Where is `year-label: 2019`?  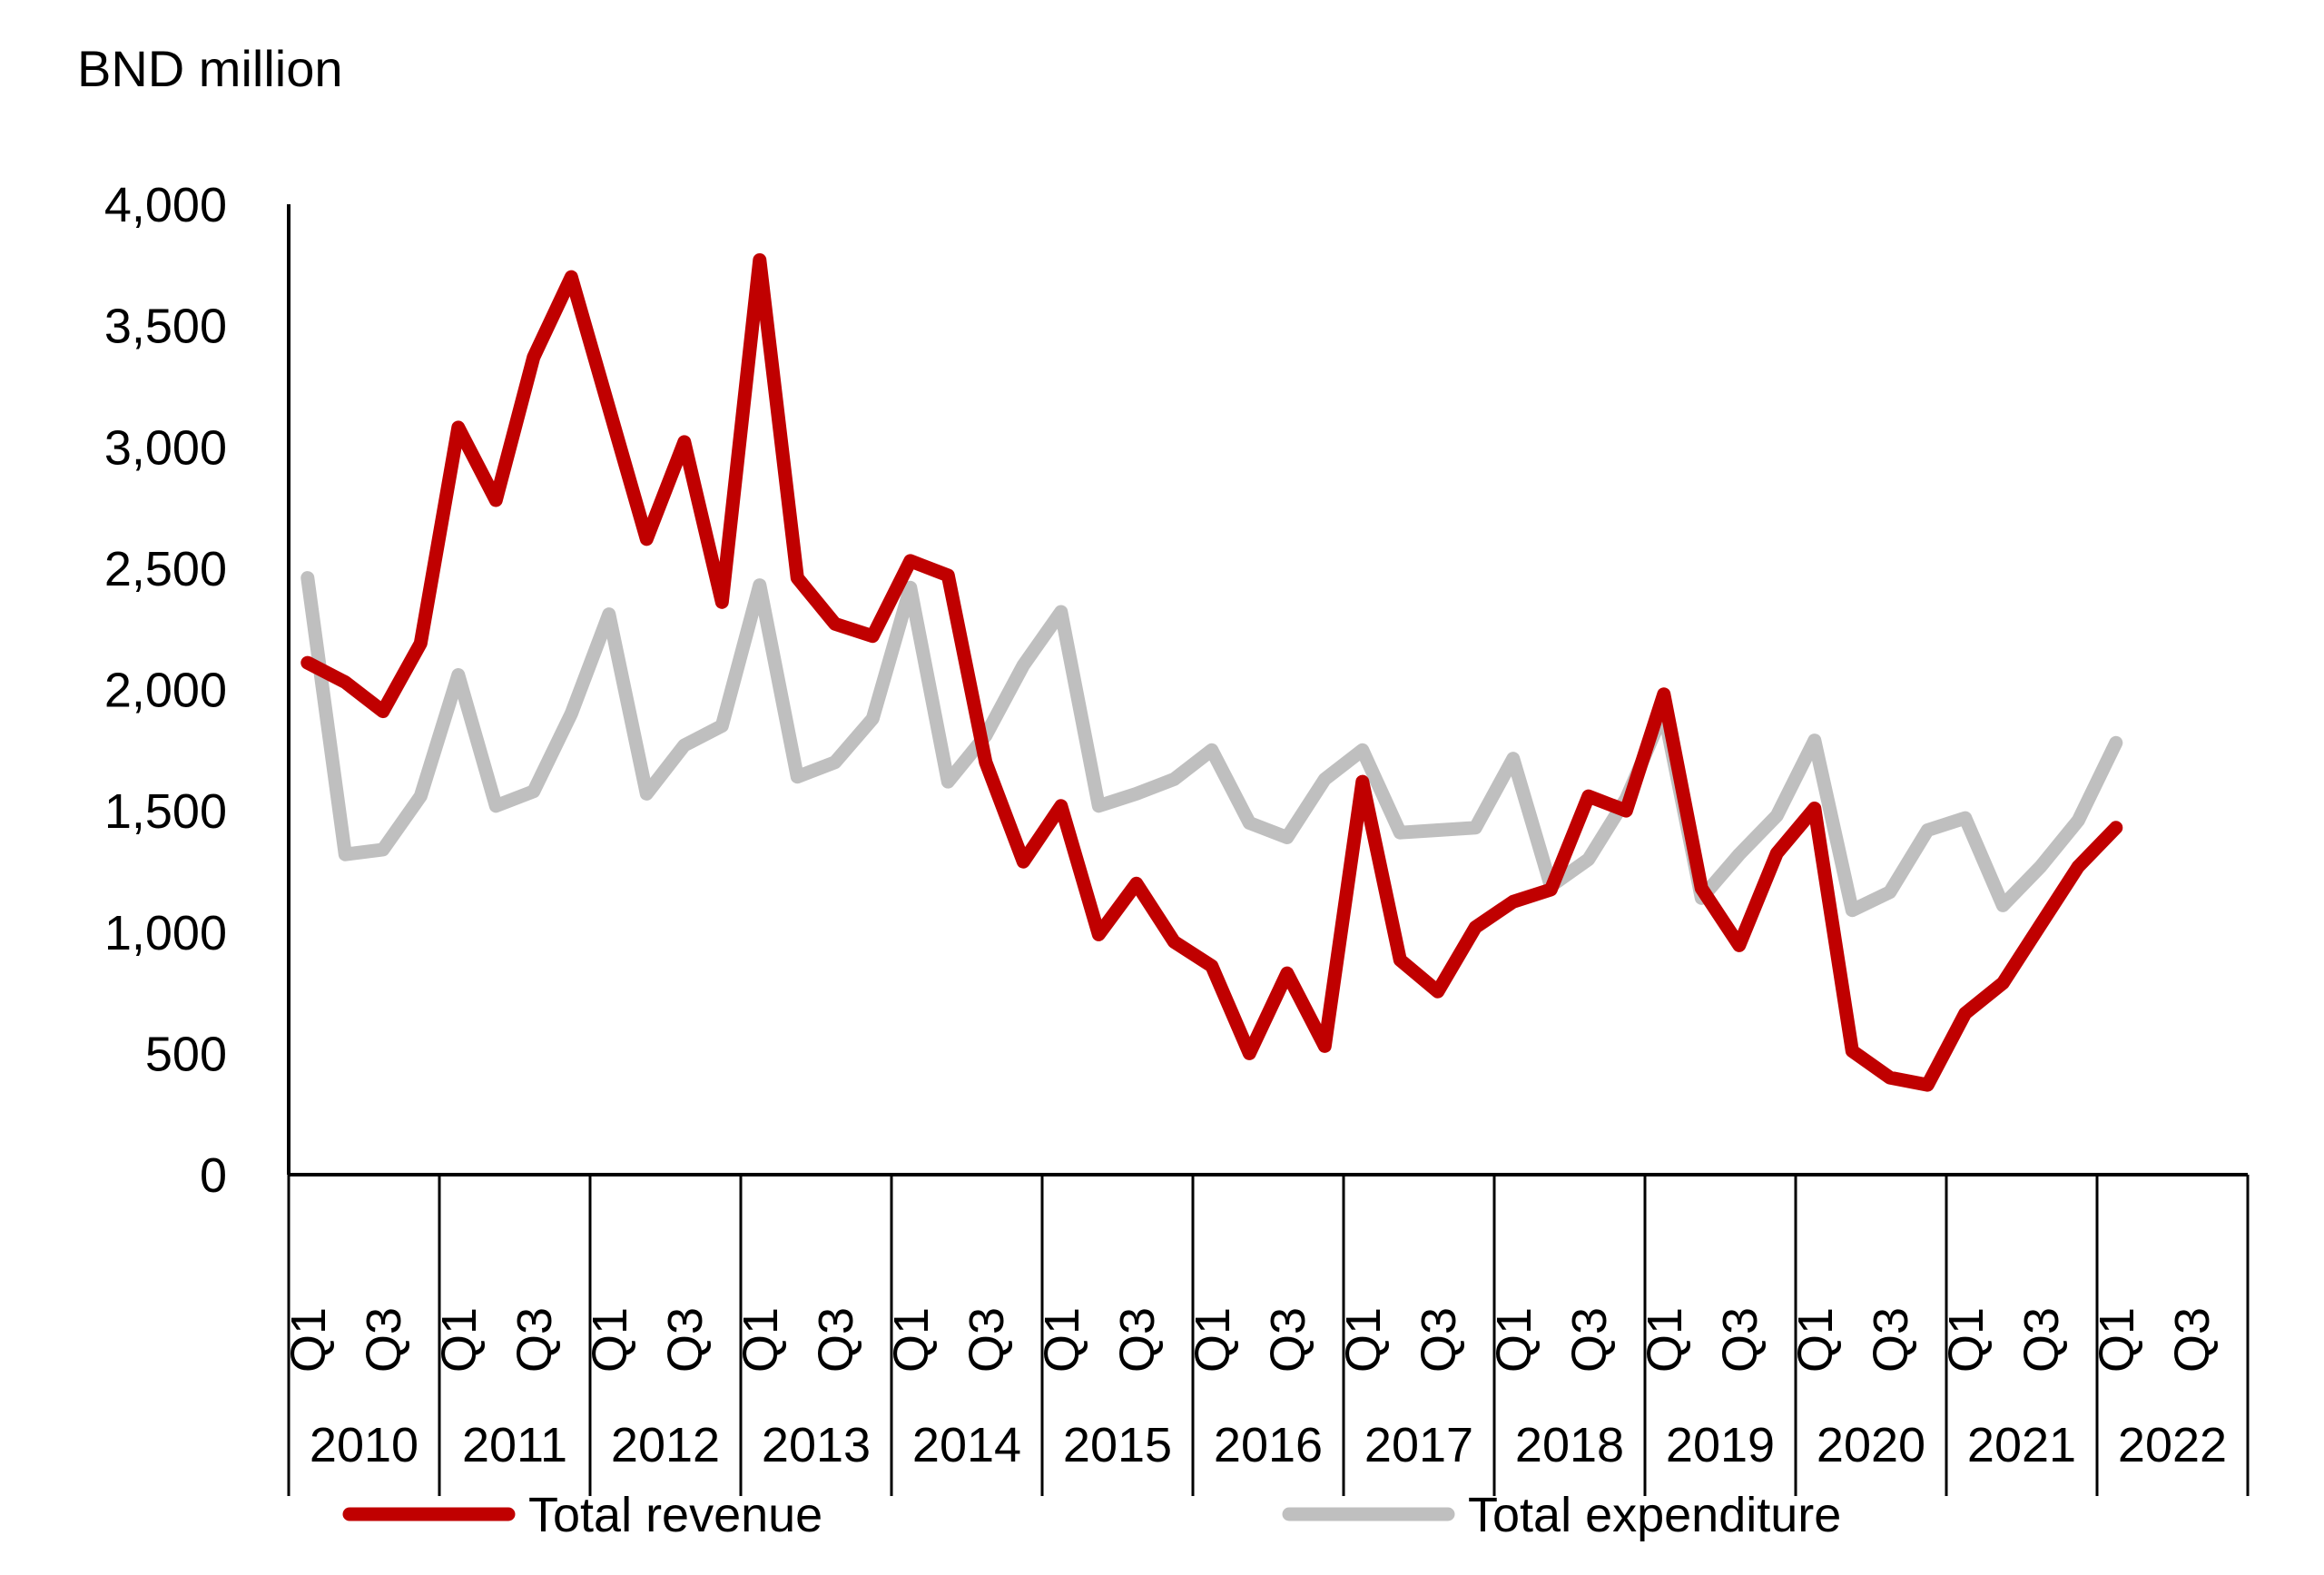 year-label: 2019 is located at coordinates (1720, 1445).